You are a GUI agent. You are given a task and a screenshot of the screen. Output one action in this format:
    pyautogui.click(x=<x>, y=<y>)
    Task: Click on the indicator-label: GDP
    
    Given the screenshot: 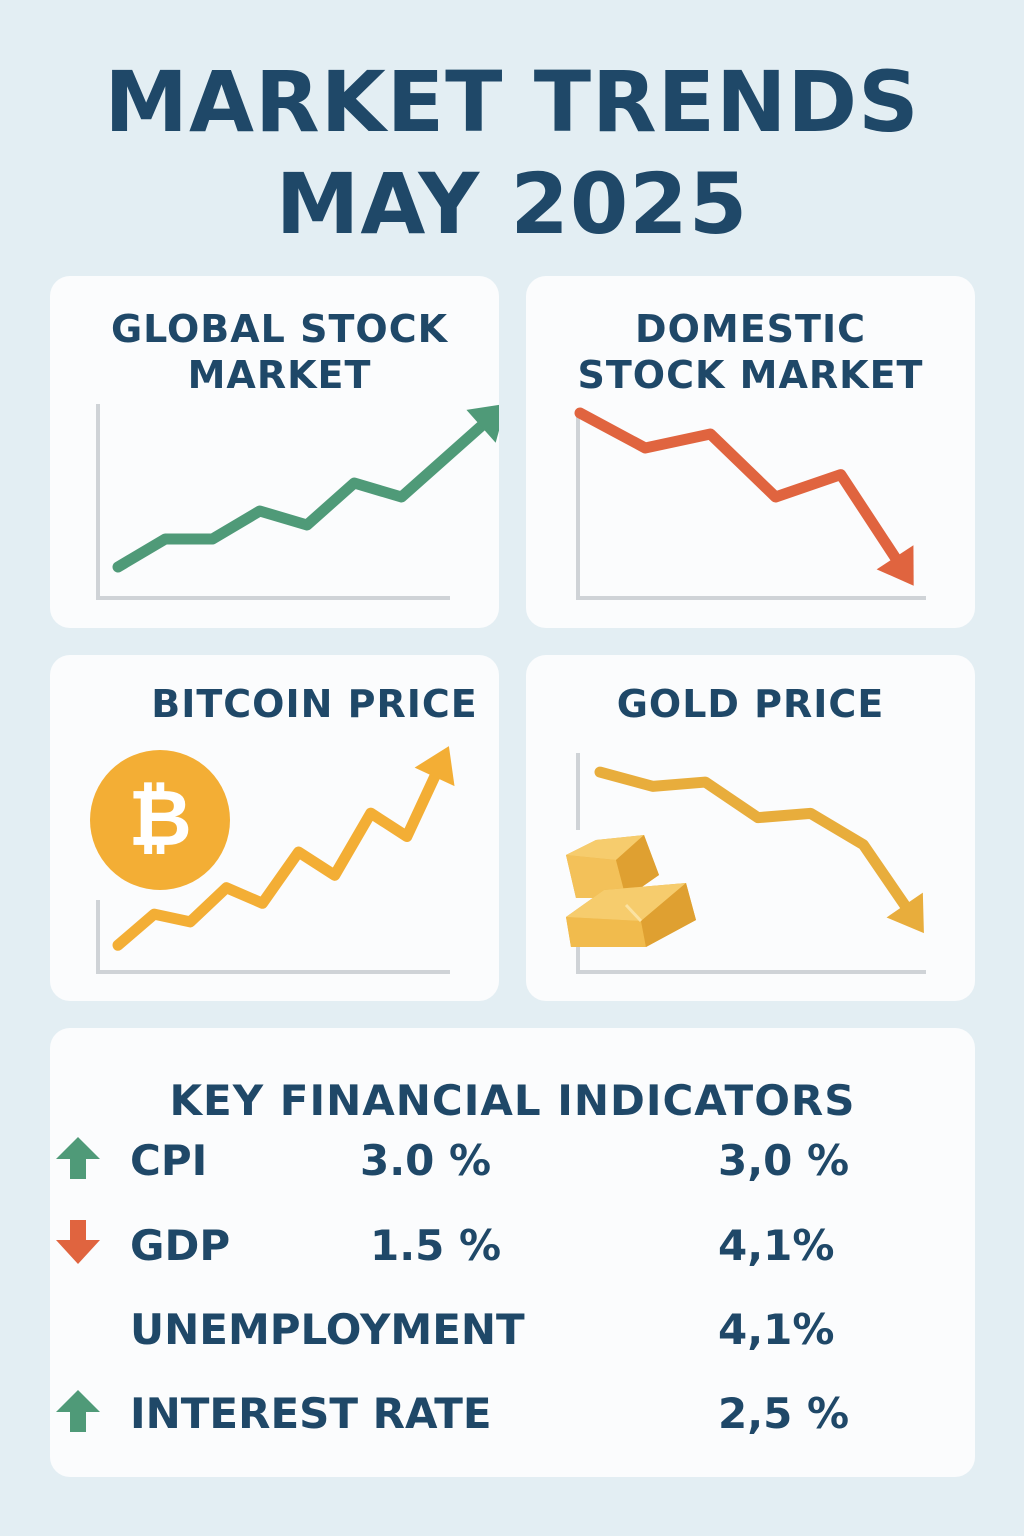 What is the action you would take?
    pyautogui.click(x=180, y=1245)
    